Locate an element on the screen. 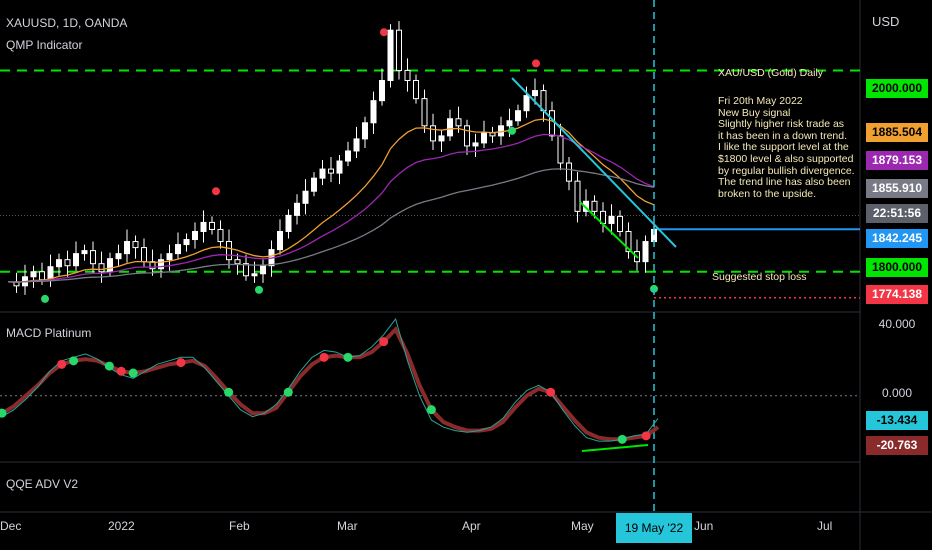 The width and height of the screenshot is (932, 550). annotation-line: The trend line has also been is located at coordinates (784, 182).